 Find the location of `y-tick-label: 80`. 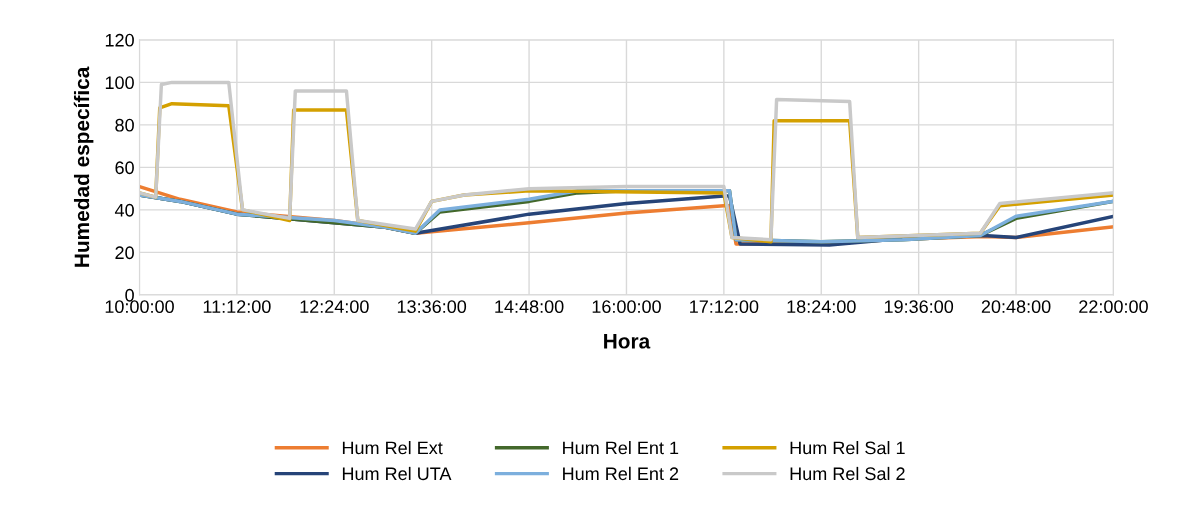

y-tick-label: 80 is located at coordinates (124, 125).